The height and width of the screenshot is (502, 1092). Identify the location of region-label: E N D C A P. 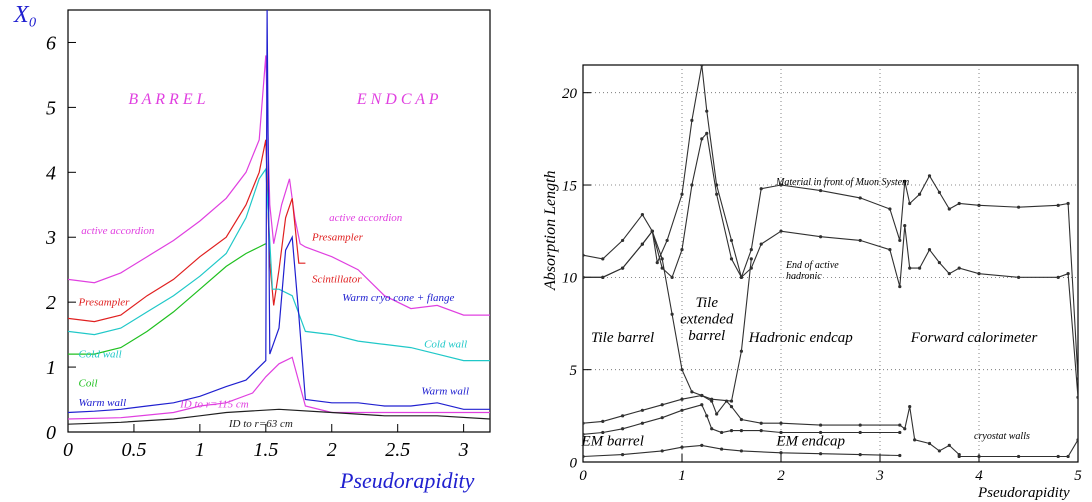
(397, 99).